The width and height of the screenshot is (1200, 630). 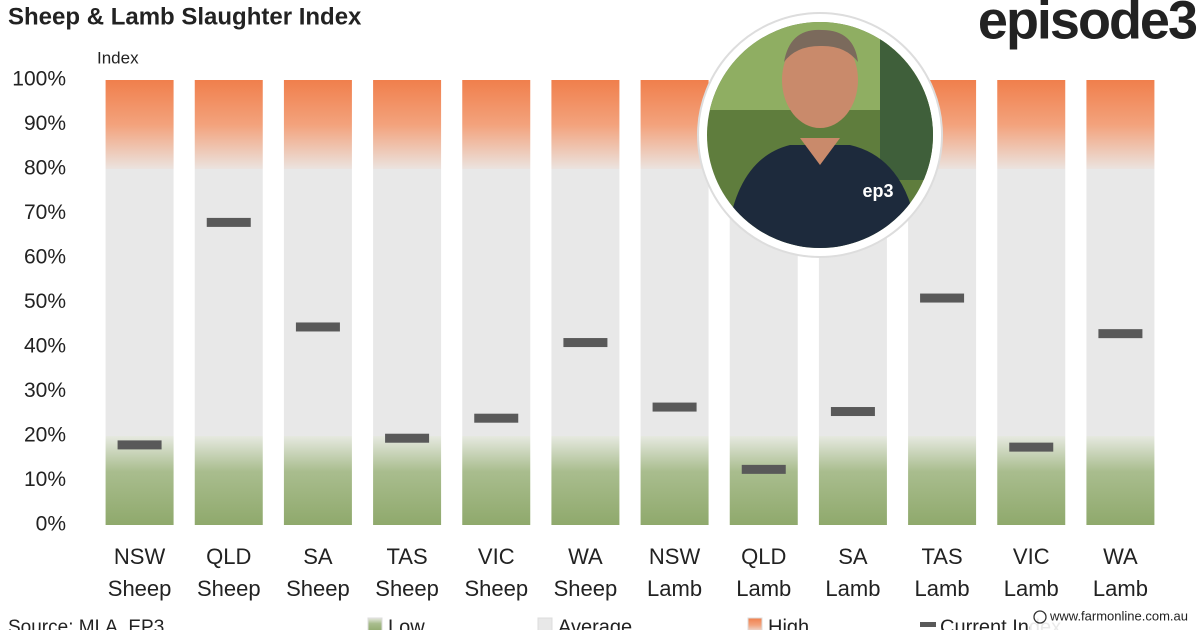 What do you see at coordinates (185, 16) in the screenshot?
I see `chart-title: Sheep & Lamb Slaughter Index` at bounding box center [185, 16].